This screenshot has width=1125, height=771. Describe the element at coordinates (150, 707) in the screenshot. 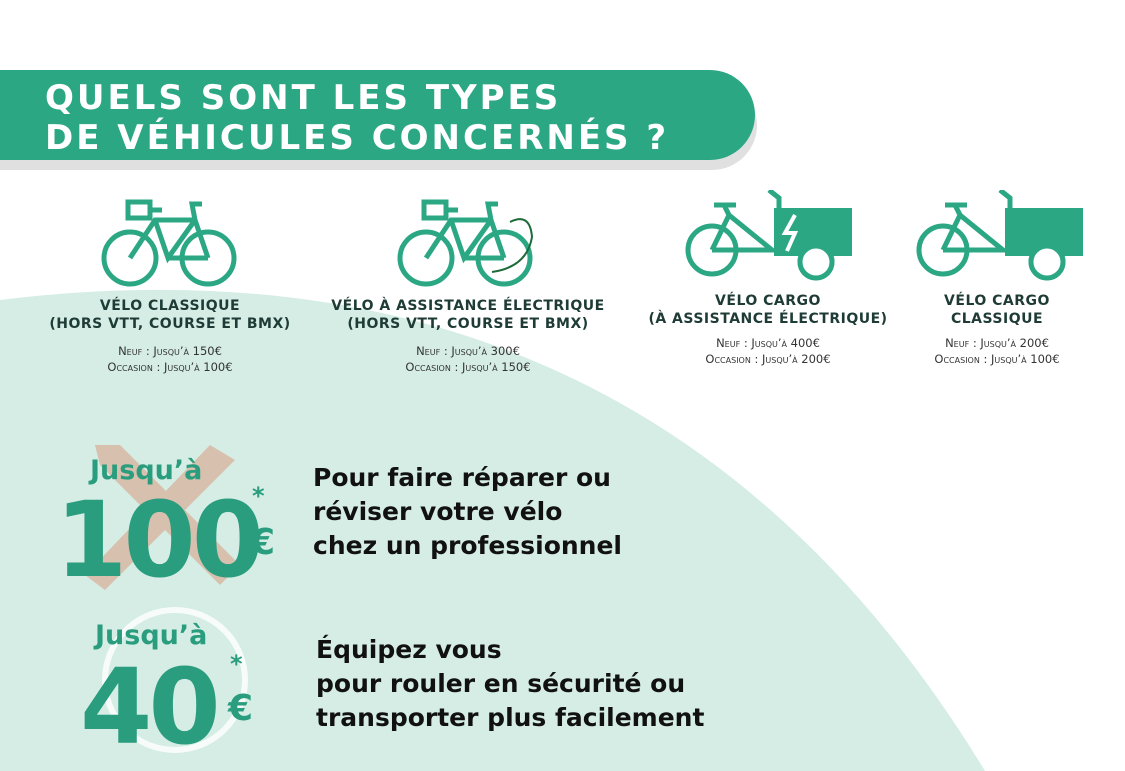

I see `offer-amount: 40` at that location.